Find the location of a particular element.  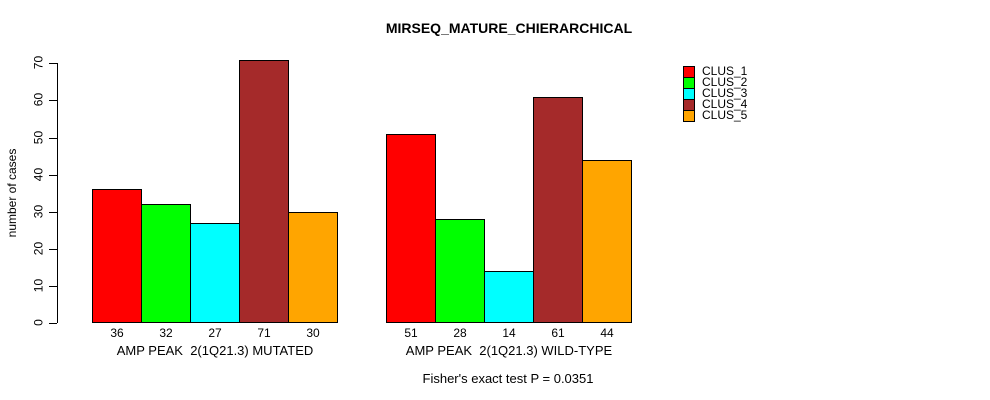

group-label-wild-type: AMP PEAK 2(1Q21.3) WILD-TYPE is located at coordinates (509, 350).